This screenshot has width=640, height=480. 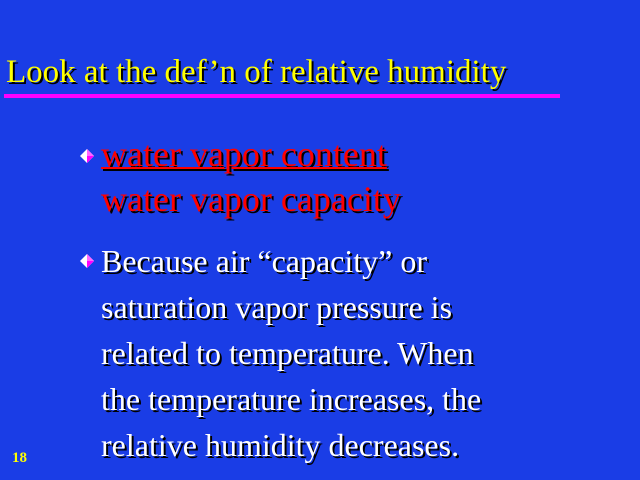 I want to click on title-underline-rule, so click(x=282, y=96).